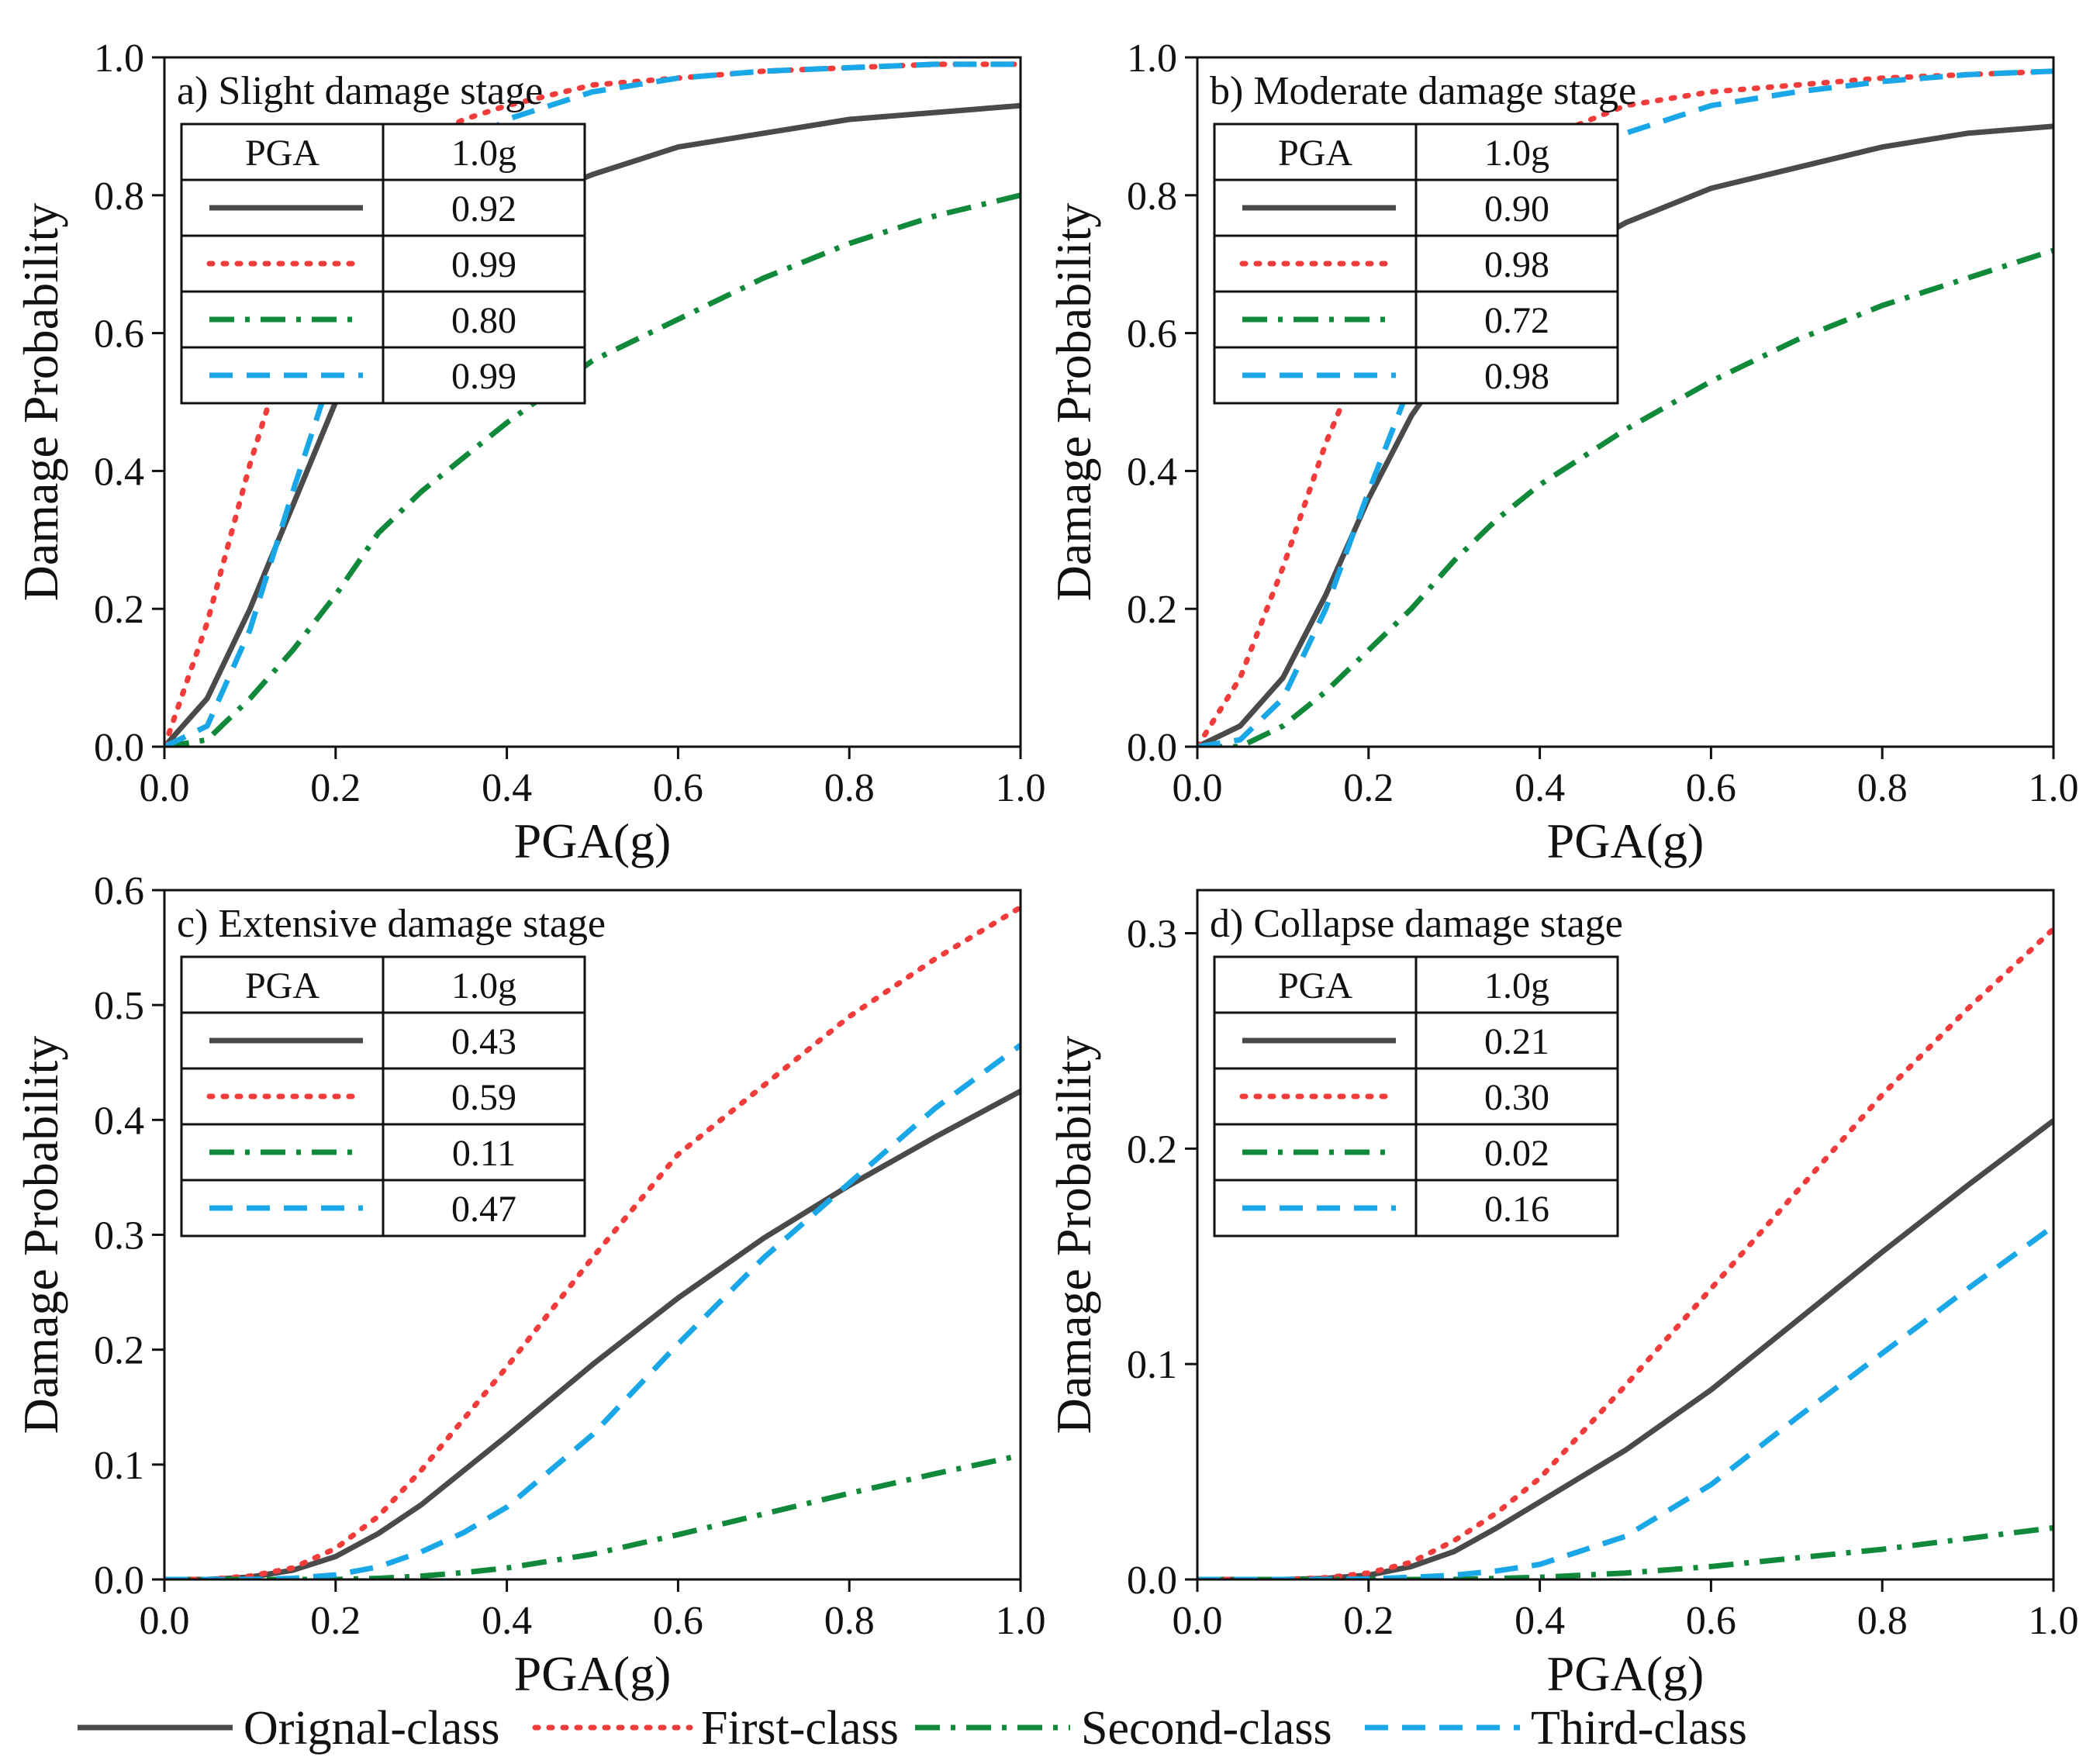 The width and height of the screenshot is (2100, 1764). What do you see at coordinates (1639, 1728) in the screenshot?
I see `legend-label: Third-class` at bounding box center [1639, 1728].